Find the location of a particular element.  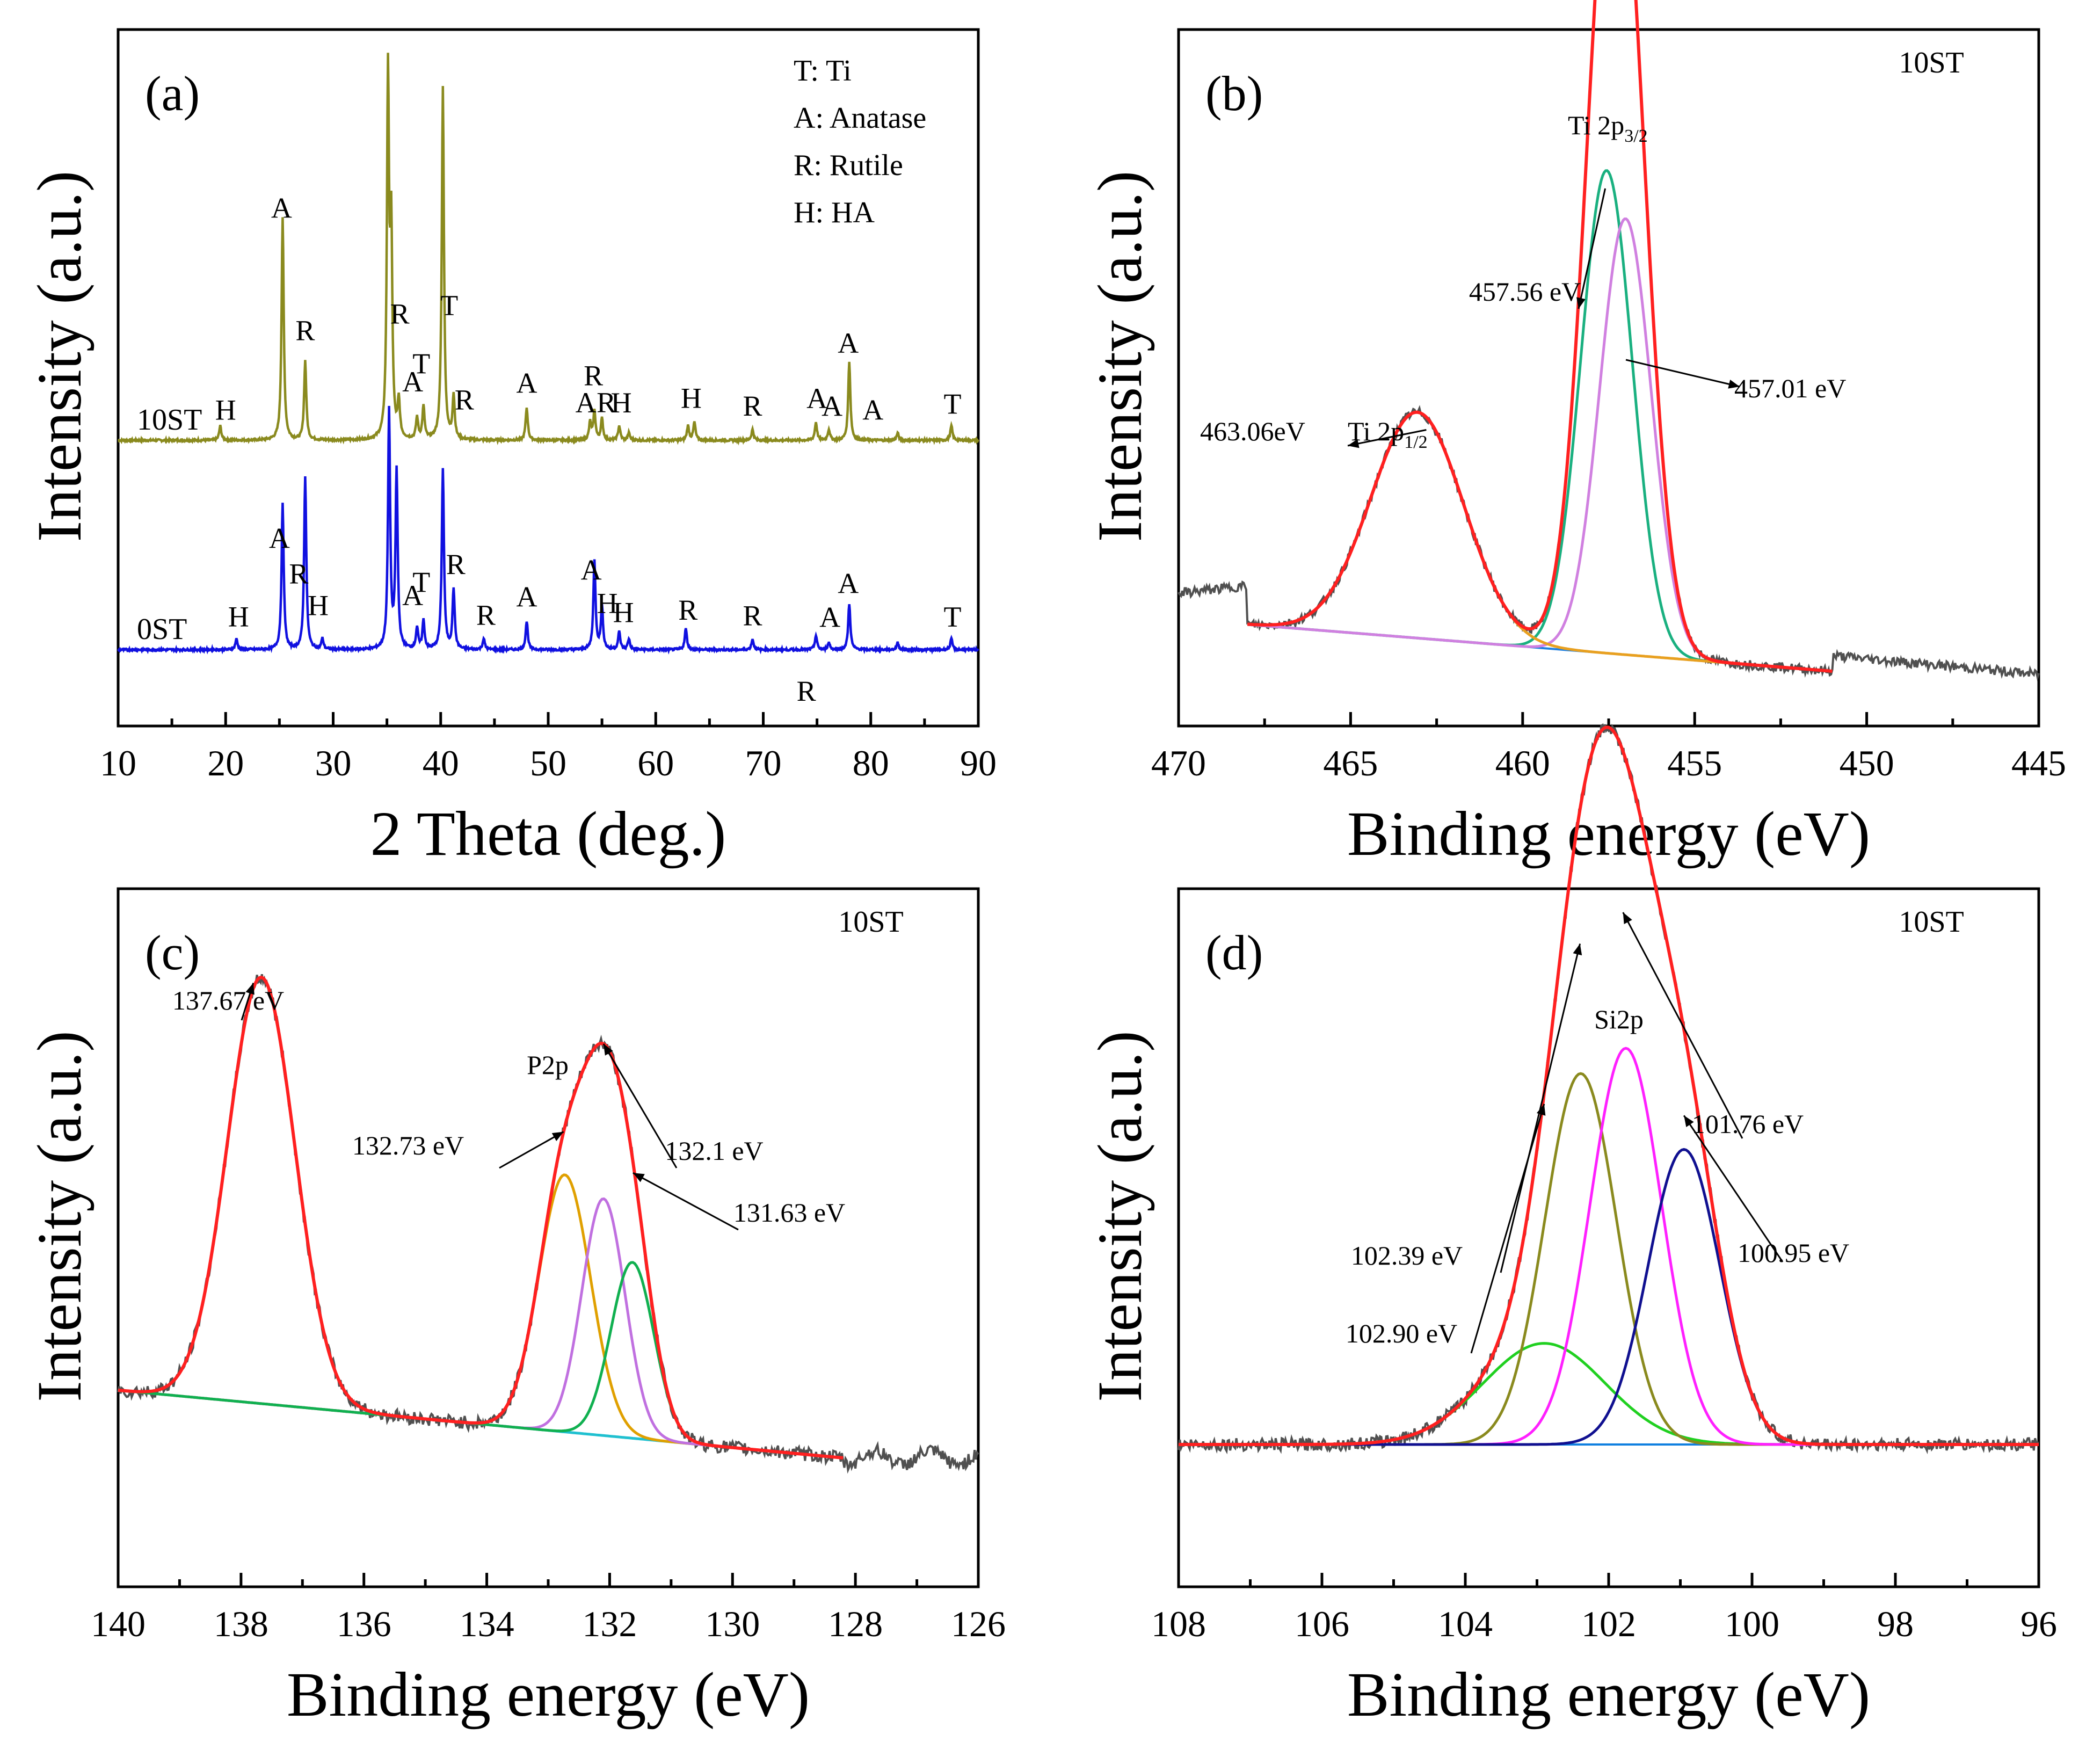

b-panel-label: (b) is located at coordinates (1234, 93).